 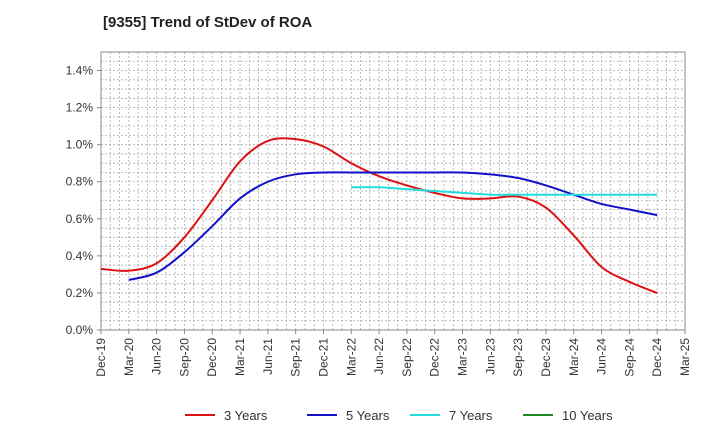 What do you see at coordinates (80, 145) in the screenshot?
I see `y-tick-label: 1.0%` at bounding box center [80, 145].